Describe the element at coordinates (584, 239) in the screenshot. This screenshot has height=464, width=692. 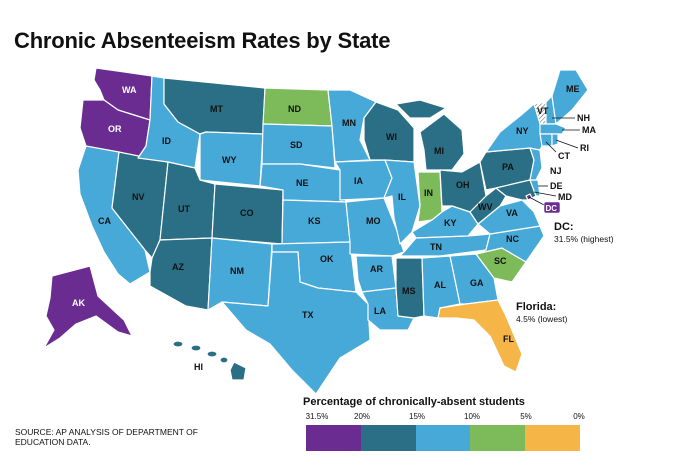
I see `callout-dc-body: 31.5% (highest)` at that location.